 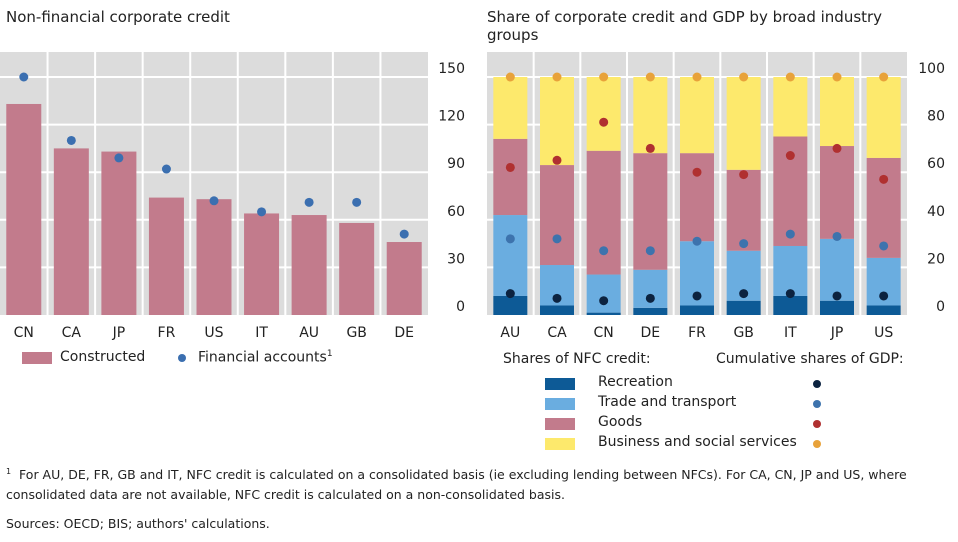 I want to click on bar-US-recreation, so click(x=883, y=310).